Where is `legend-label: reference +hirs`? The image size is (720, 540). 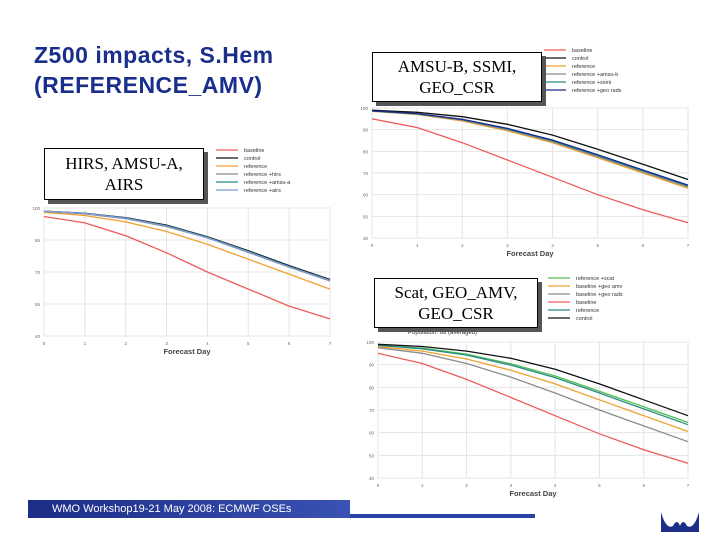 legend-label: reference +hirs is located at coordinates (262, 175).